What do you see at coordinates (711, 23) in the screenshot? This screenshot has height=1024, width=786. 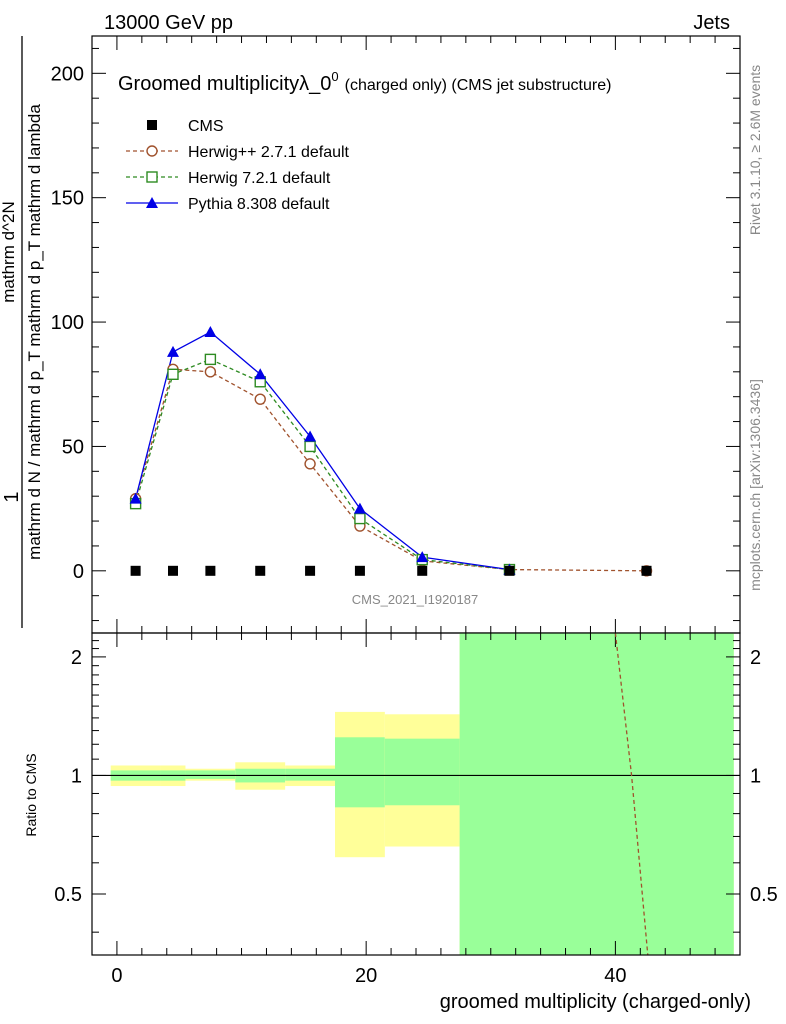 I see `process-label: Jets` at bounding box center [711, 23].